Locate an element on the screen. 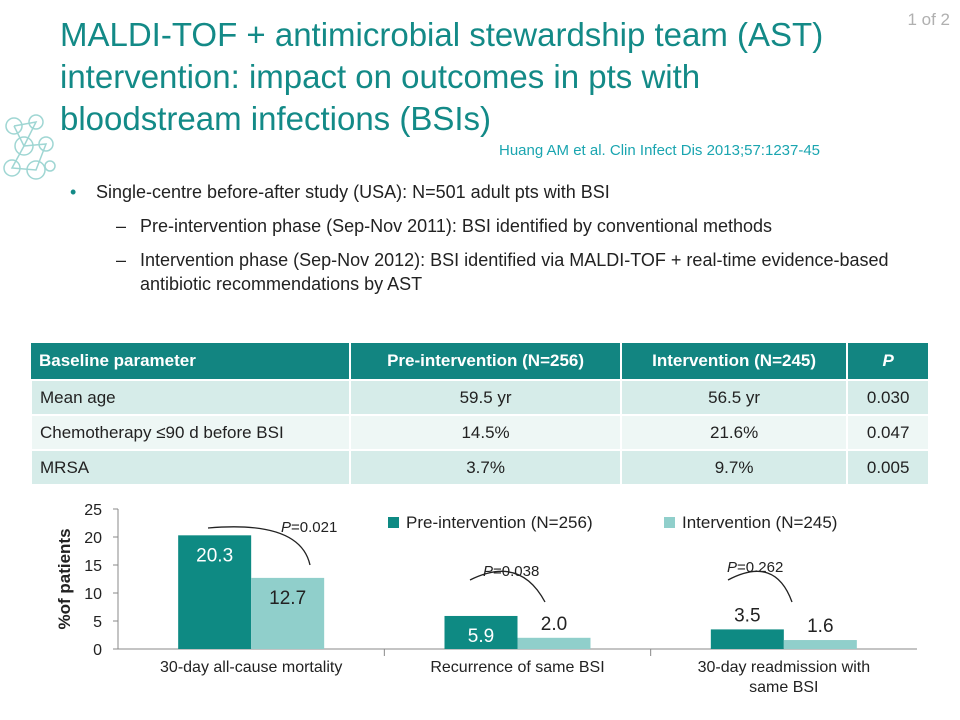 Image resolution: width=960 pixels, height=720 pixels. table-header-intervention: Intervention (N=245) is located at coordinates (734, 361).